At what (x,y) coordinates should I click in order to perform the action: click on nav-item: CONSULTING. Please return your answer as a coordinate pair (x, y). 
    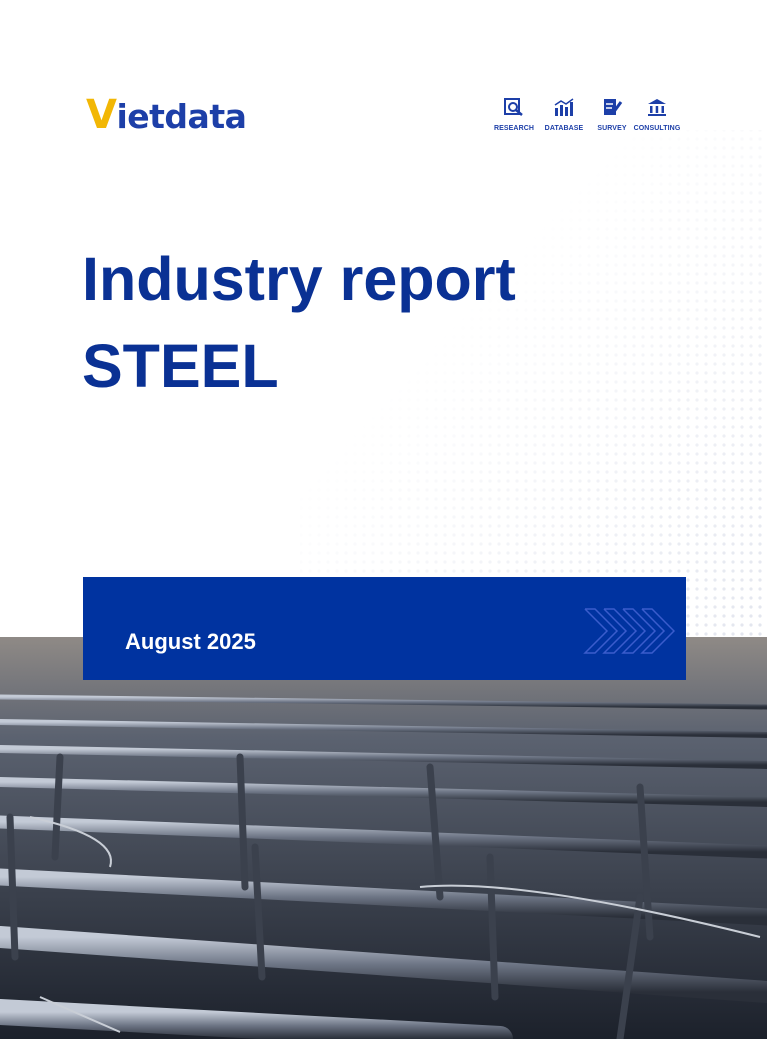
    Looking at the image, I should click on (657, 115).